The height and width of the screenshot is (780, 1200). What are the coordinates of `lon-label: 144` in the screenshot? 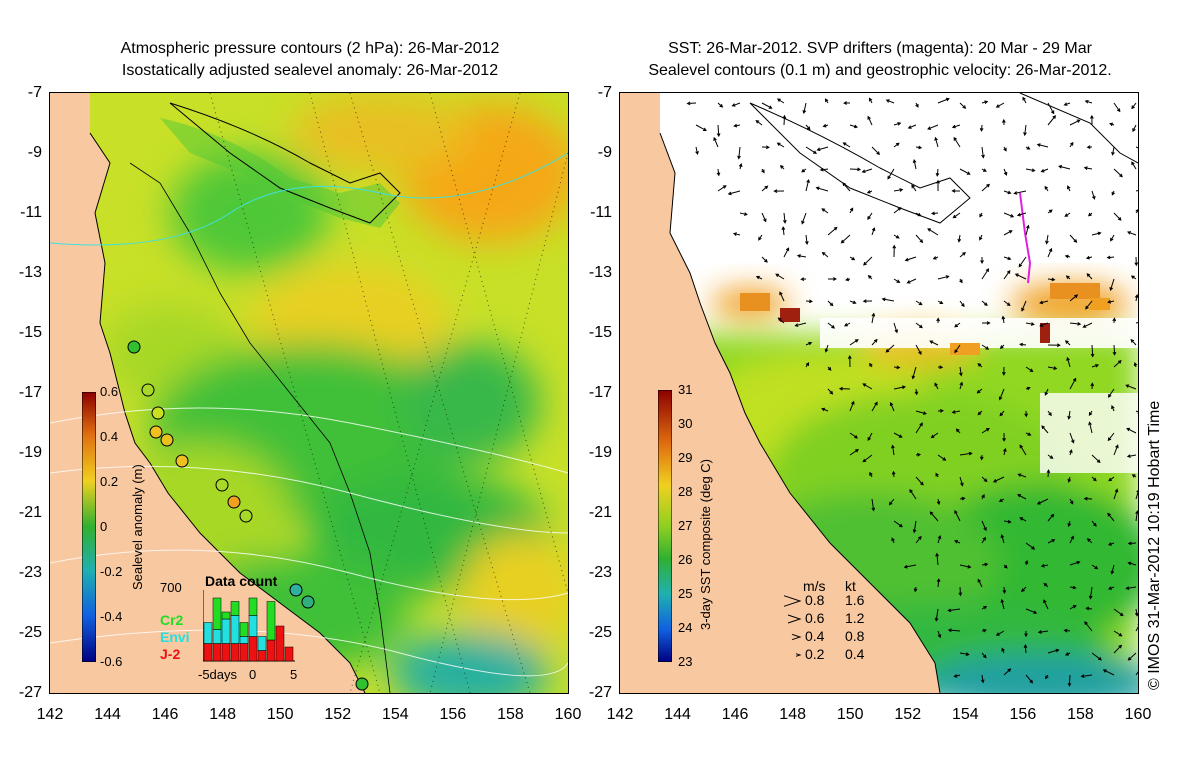 It's located at (677, 714).